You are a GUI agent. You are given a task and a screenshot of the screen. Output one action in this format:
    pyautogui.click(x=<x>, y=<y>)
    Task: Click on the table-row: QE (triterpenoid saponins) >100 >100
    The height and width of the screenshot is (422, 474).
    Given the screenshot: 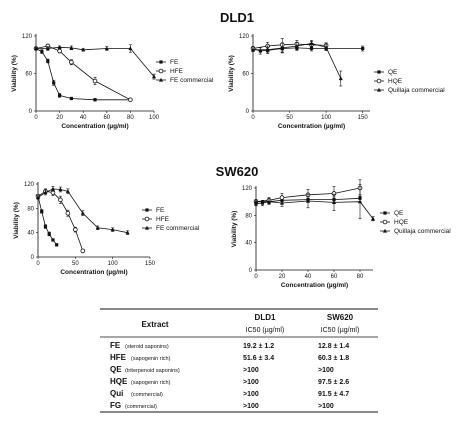 What is the action you would take?
    pyautogui.click(x=222, y=369)
    